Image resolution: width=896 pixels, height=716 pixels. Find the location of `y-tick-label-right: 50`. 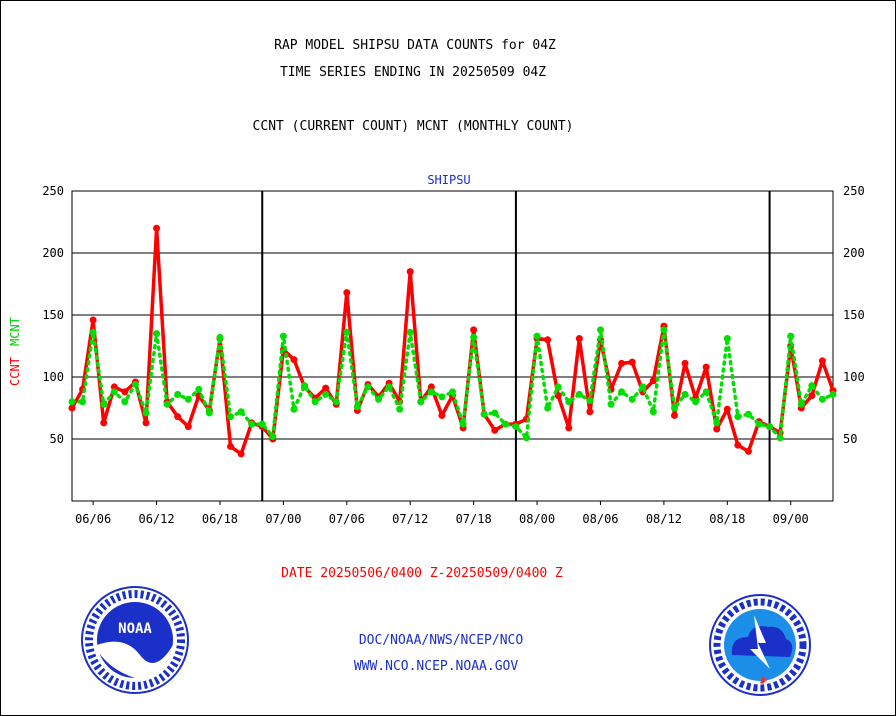

y-tick-label-right: 50 is located at coordinates (850, 439).